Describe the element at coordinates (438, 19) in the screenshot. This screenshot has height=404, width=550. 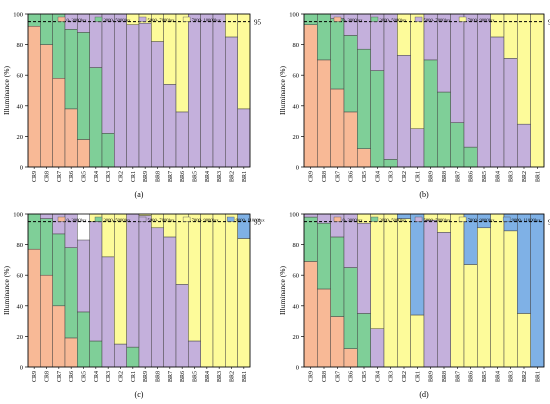
I see `legend-label: 5000- 7000lux` at that location.